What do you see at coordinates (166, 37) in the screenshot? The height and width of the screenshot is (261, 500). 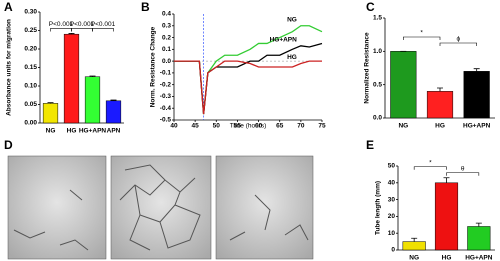 I see `y-tick-label: 0.2` at bounding box center [166, 37].